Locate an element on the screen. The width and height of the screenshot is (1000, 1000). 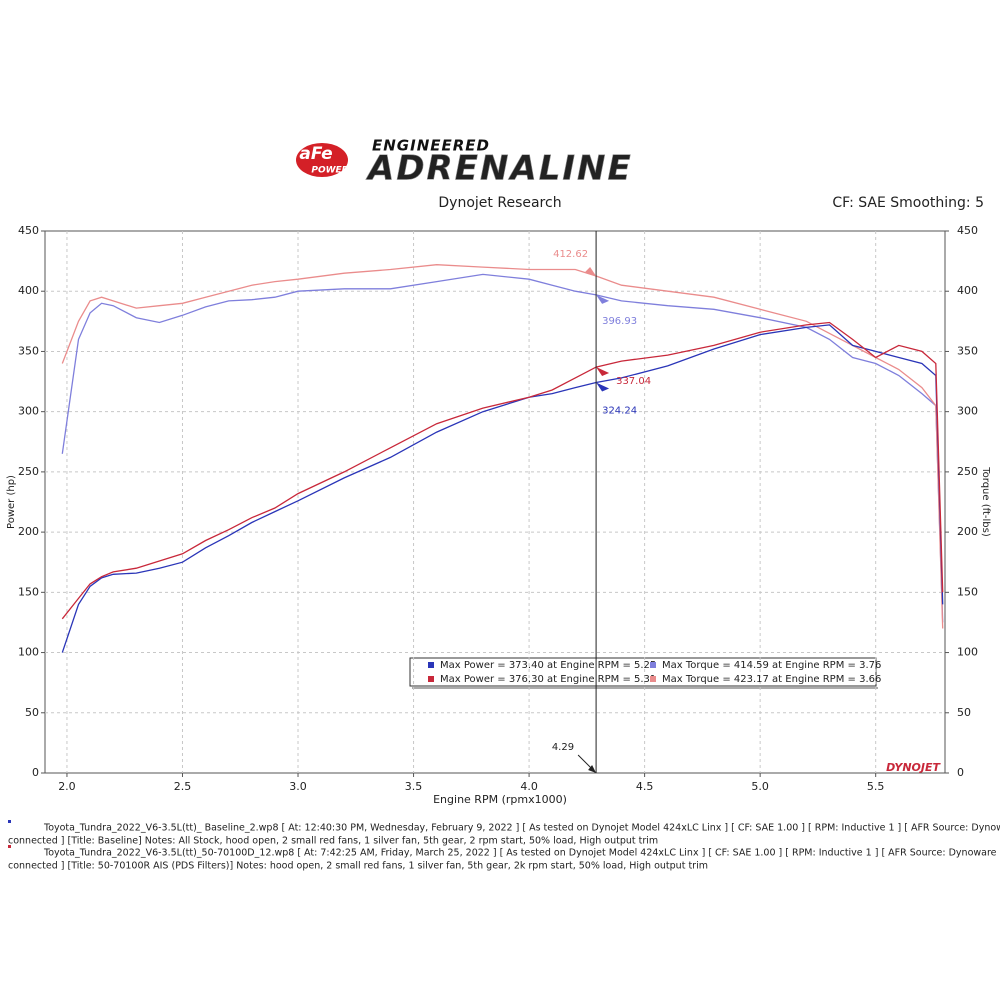
cursor-label: 4.29 is located at coordinates (563, 747).